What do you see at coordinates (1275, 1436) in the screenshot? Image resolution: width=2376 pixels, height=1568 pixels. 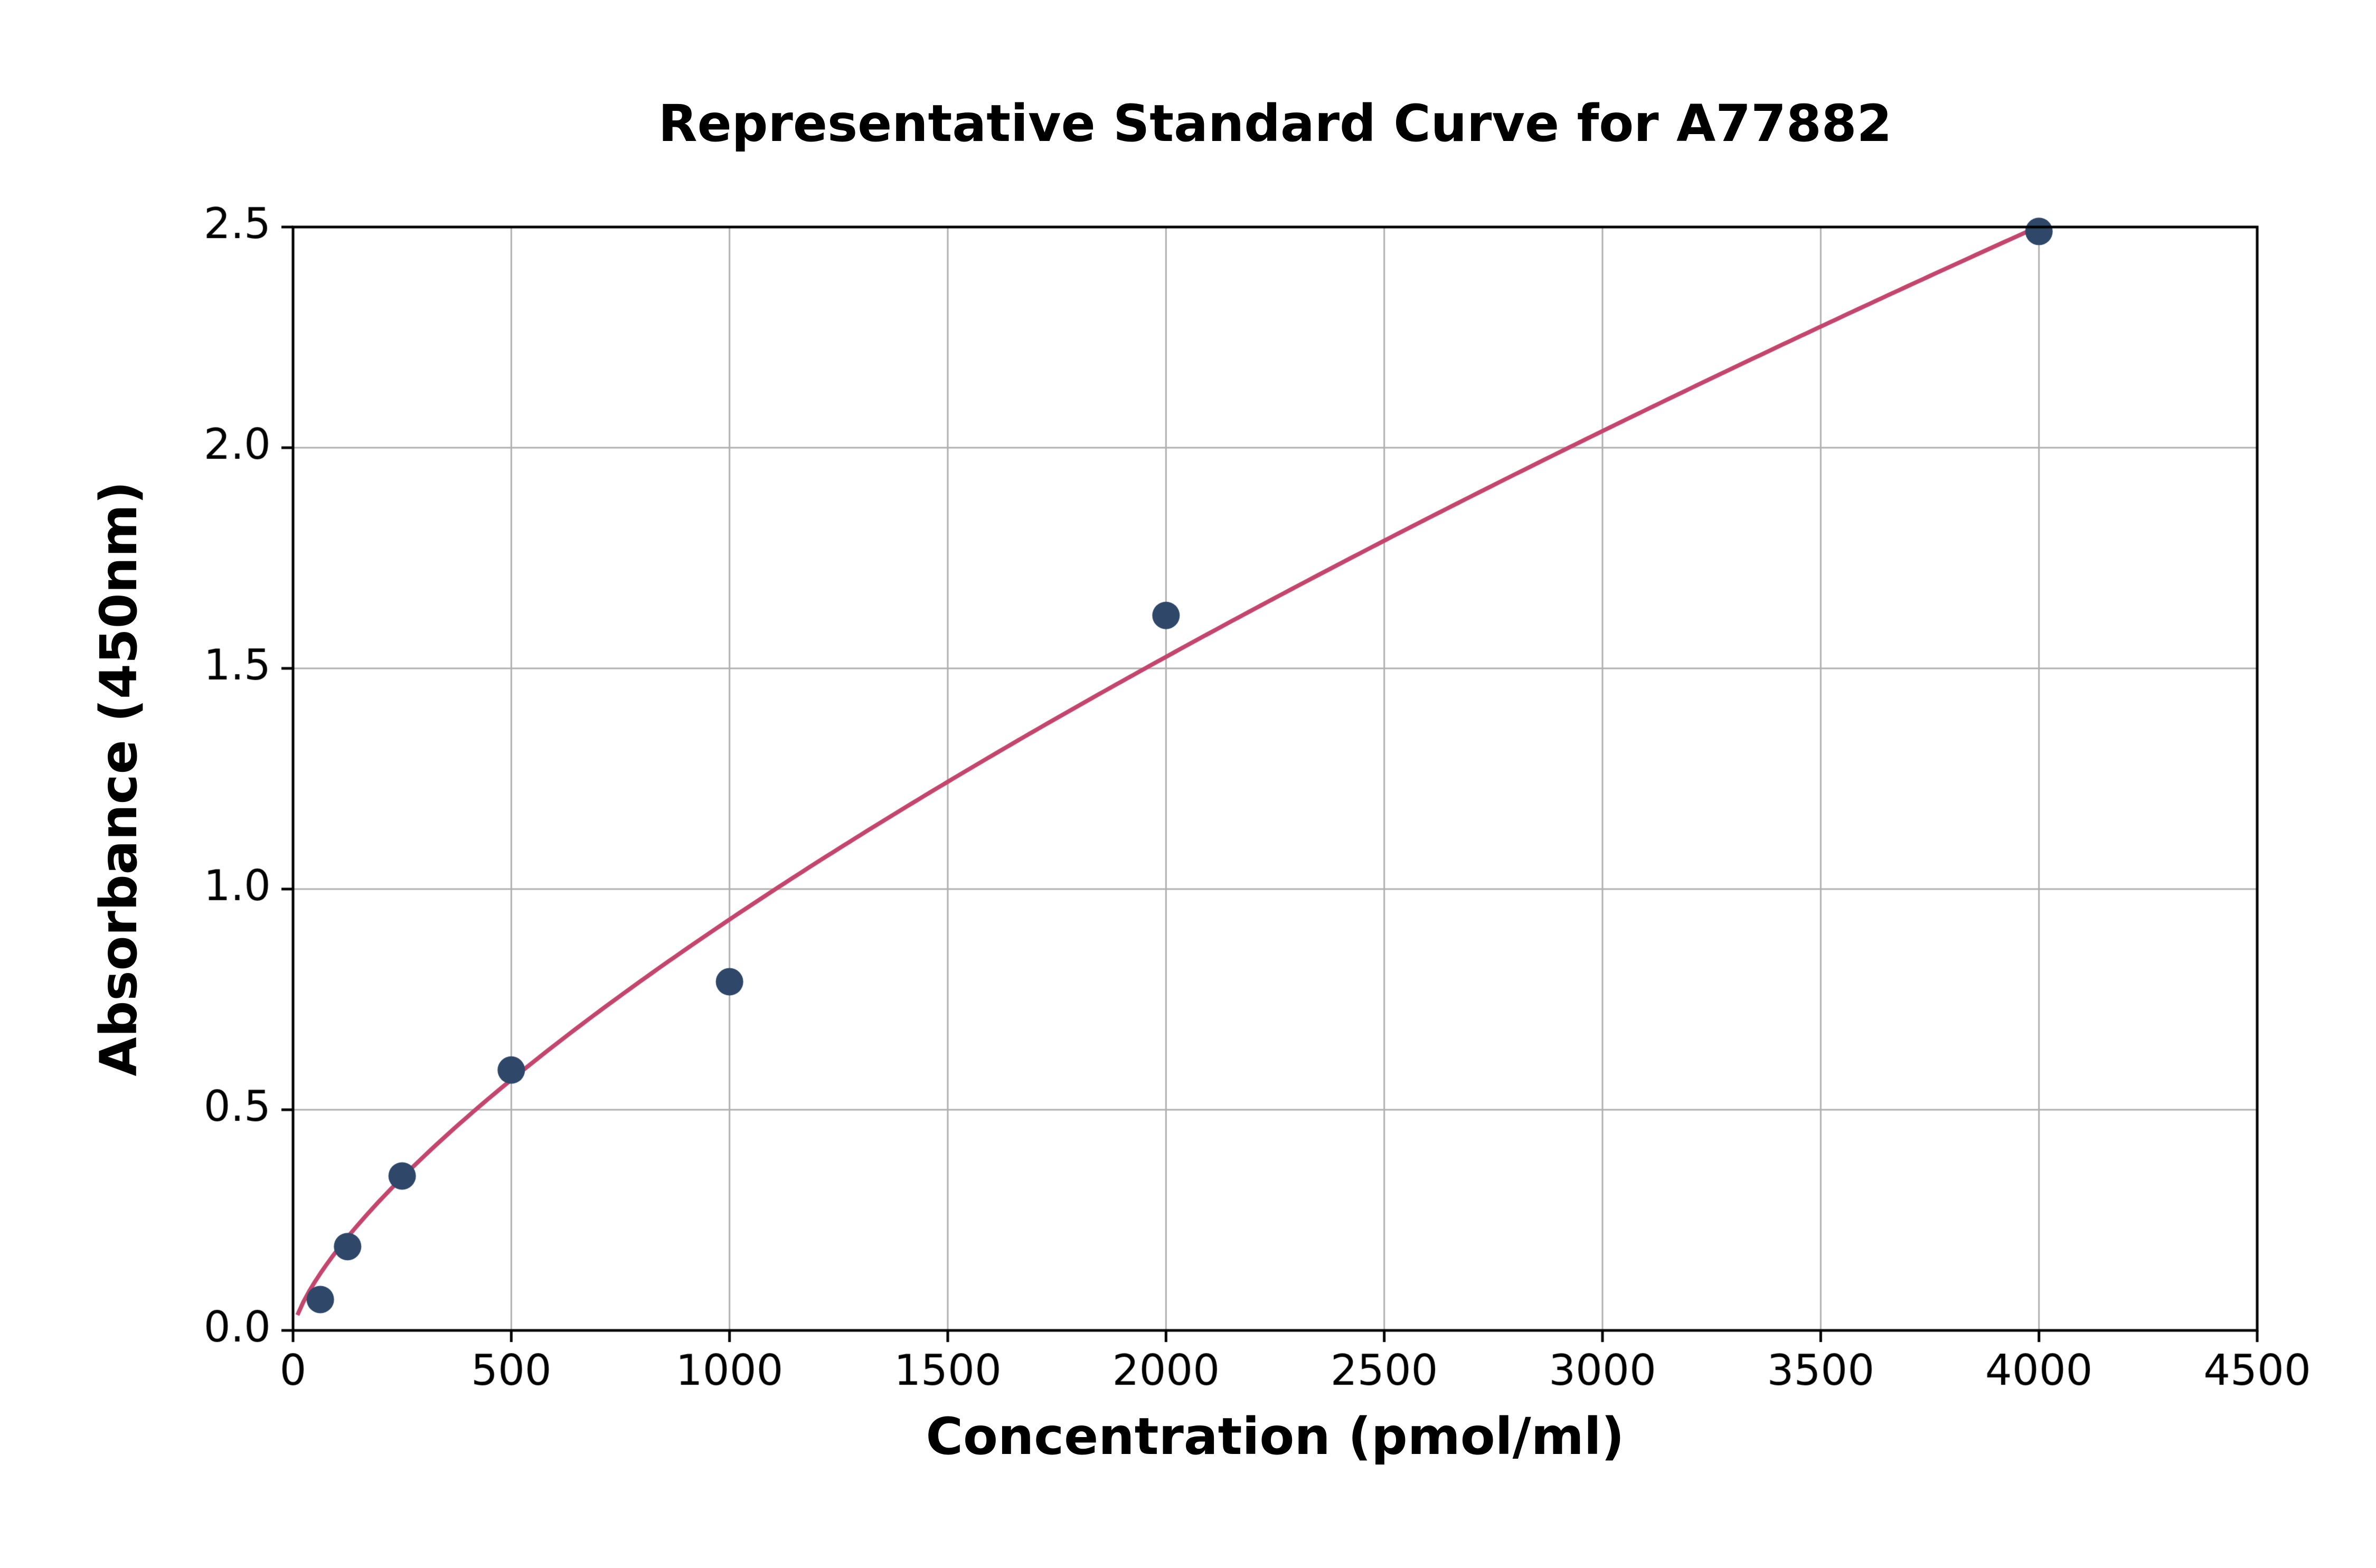 I see `x-axis-label: Concentration (pmol/ml)` at bounding box center [1275, 1436].